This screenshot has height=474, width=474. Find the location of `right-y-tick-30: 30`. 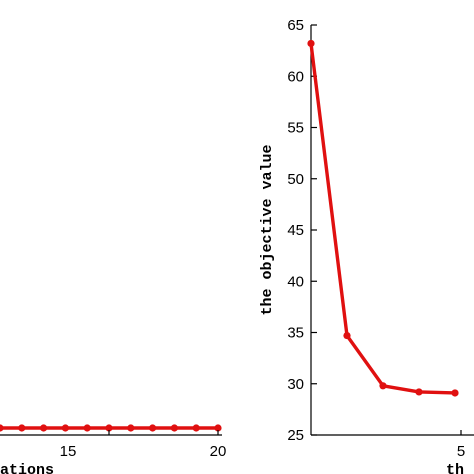

right-y-tick-30: 30 is located at coordinates (295, 384).